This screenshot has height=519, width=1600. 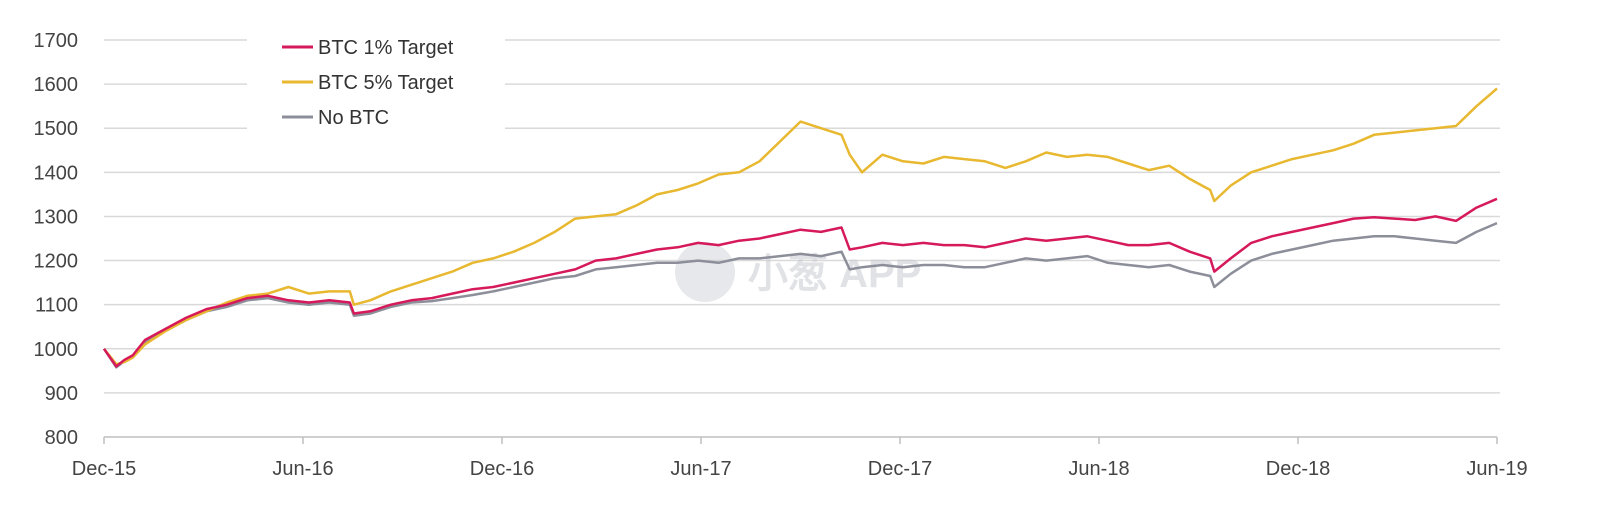 I want to click on x-tick-label: Jun-17, so click(x=700, y=469).